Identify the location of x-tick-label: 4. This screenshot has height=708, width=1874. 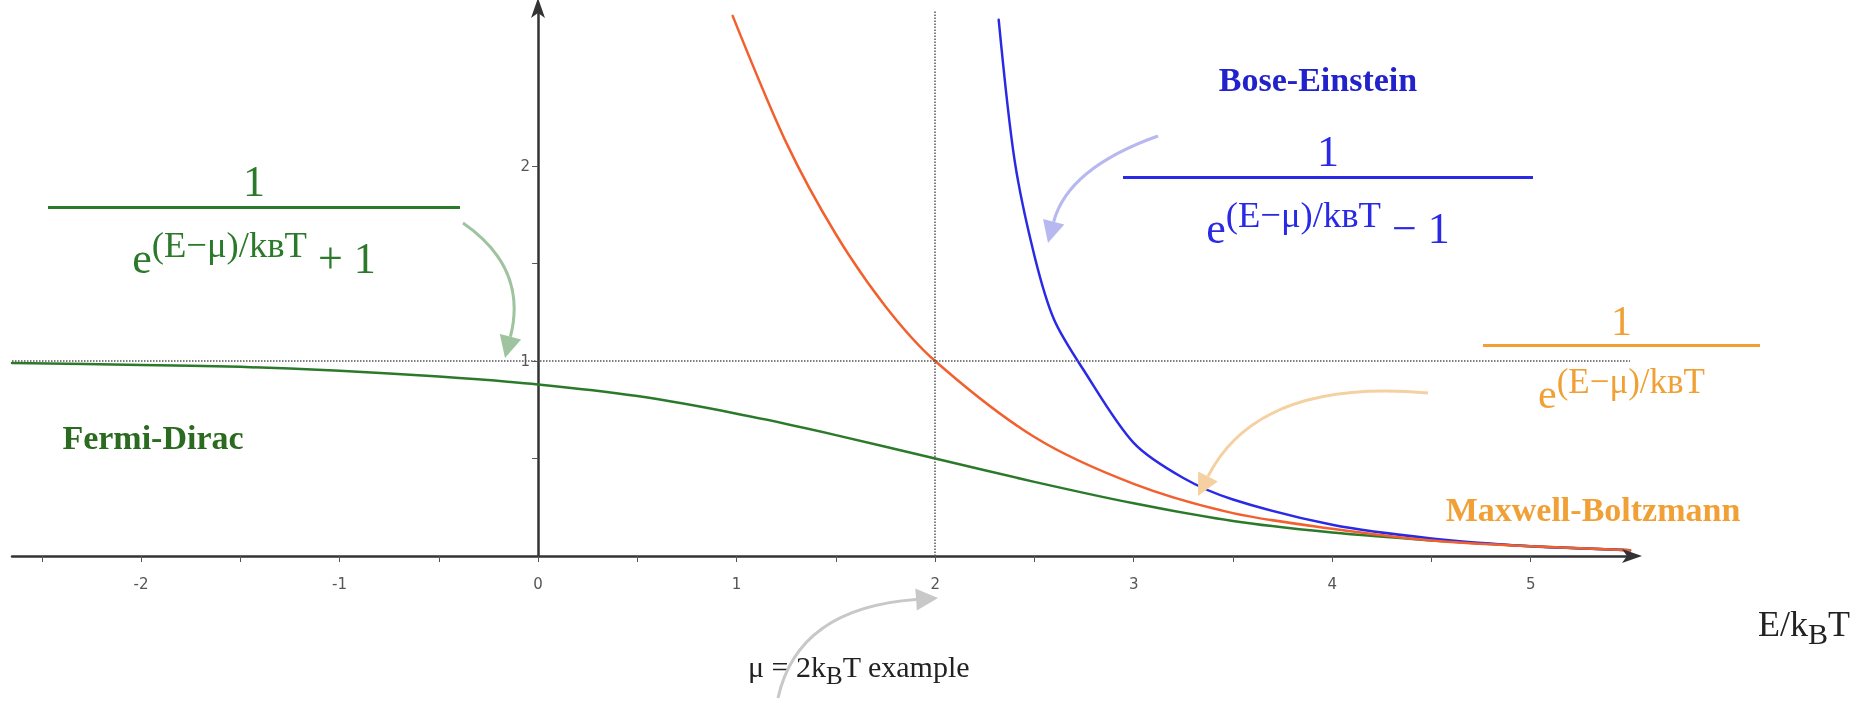
(1332, 583).